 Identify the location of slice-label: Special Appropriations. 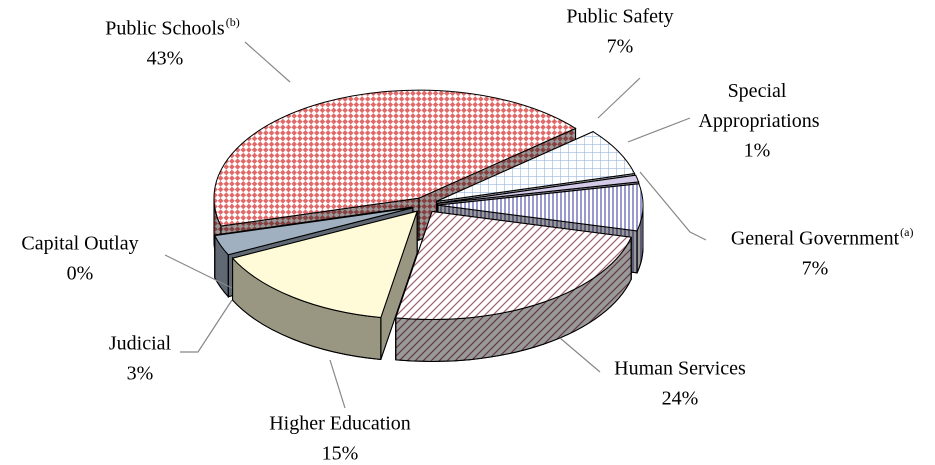
(757, 106).